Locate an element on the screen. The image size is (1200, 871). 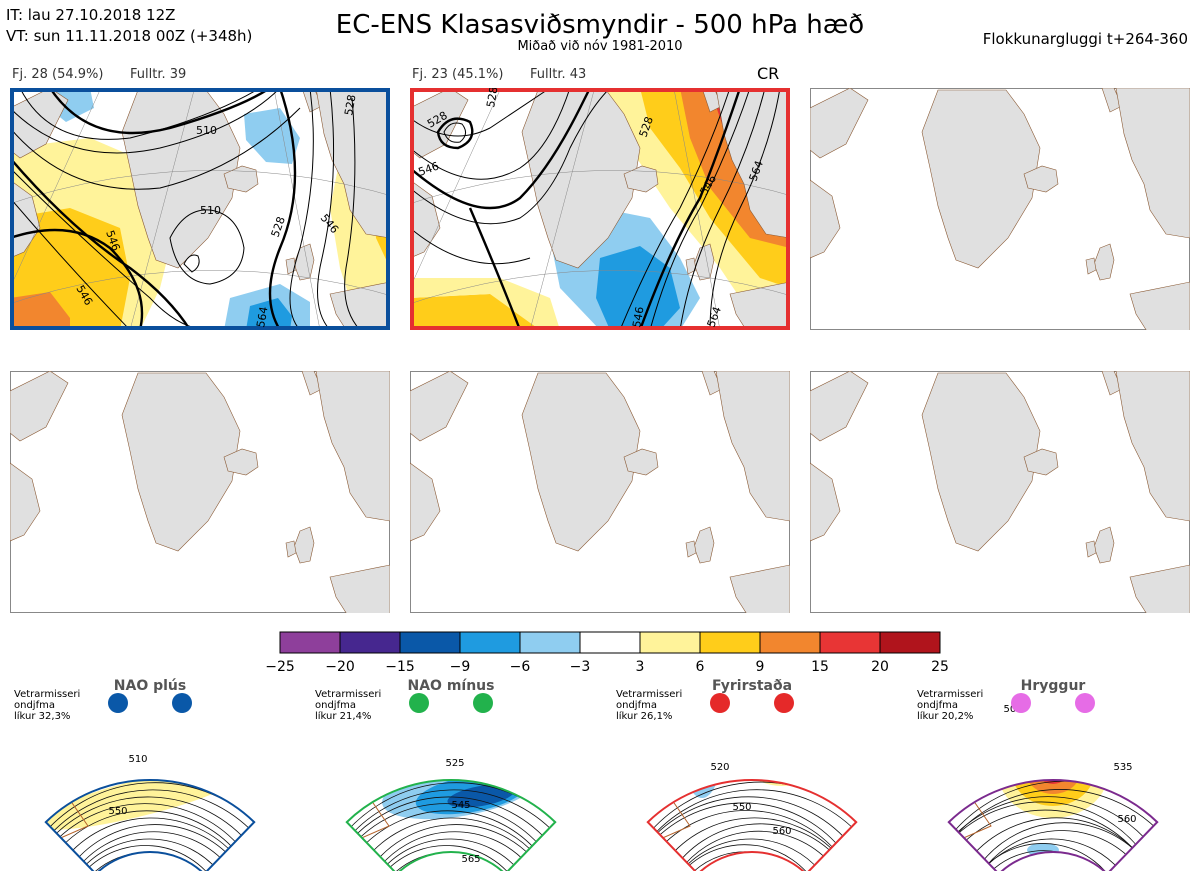
anomaly-colorbar: −25 −20 −15 −9 −6 −3 3 6 9 15 20 25 is located at coordinates (607, 653).